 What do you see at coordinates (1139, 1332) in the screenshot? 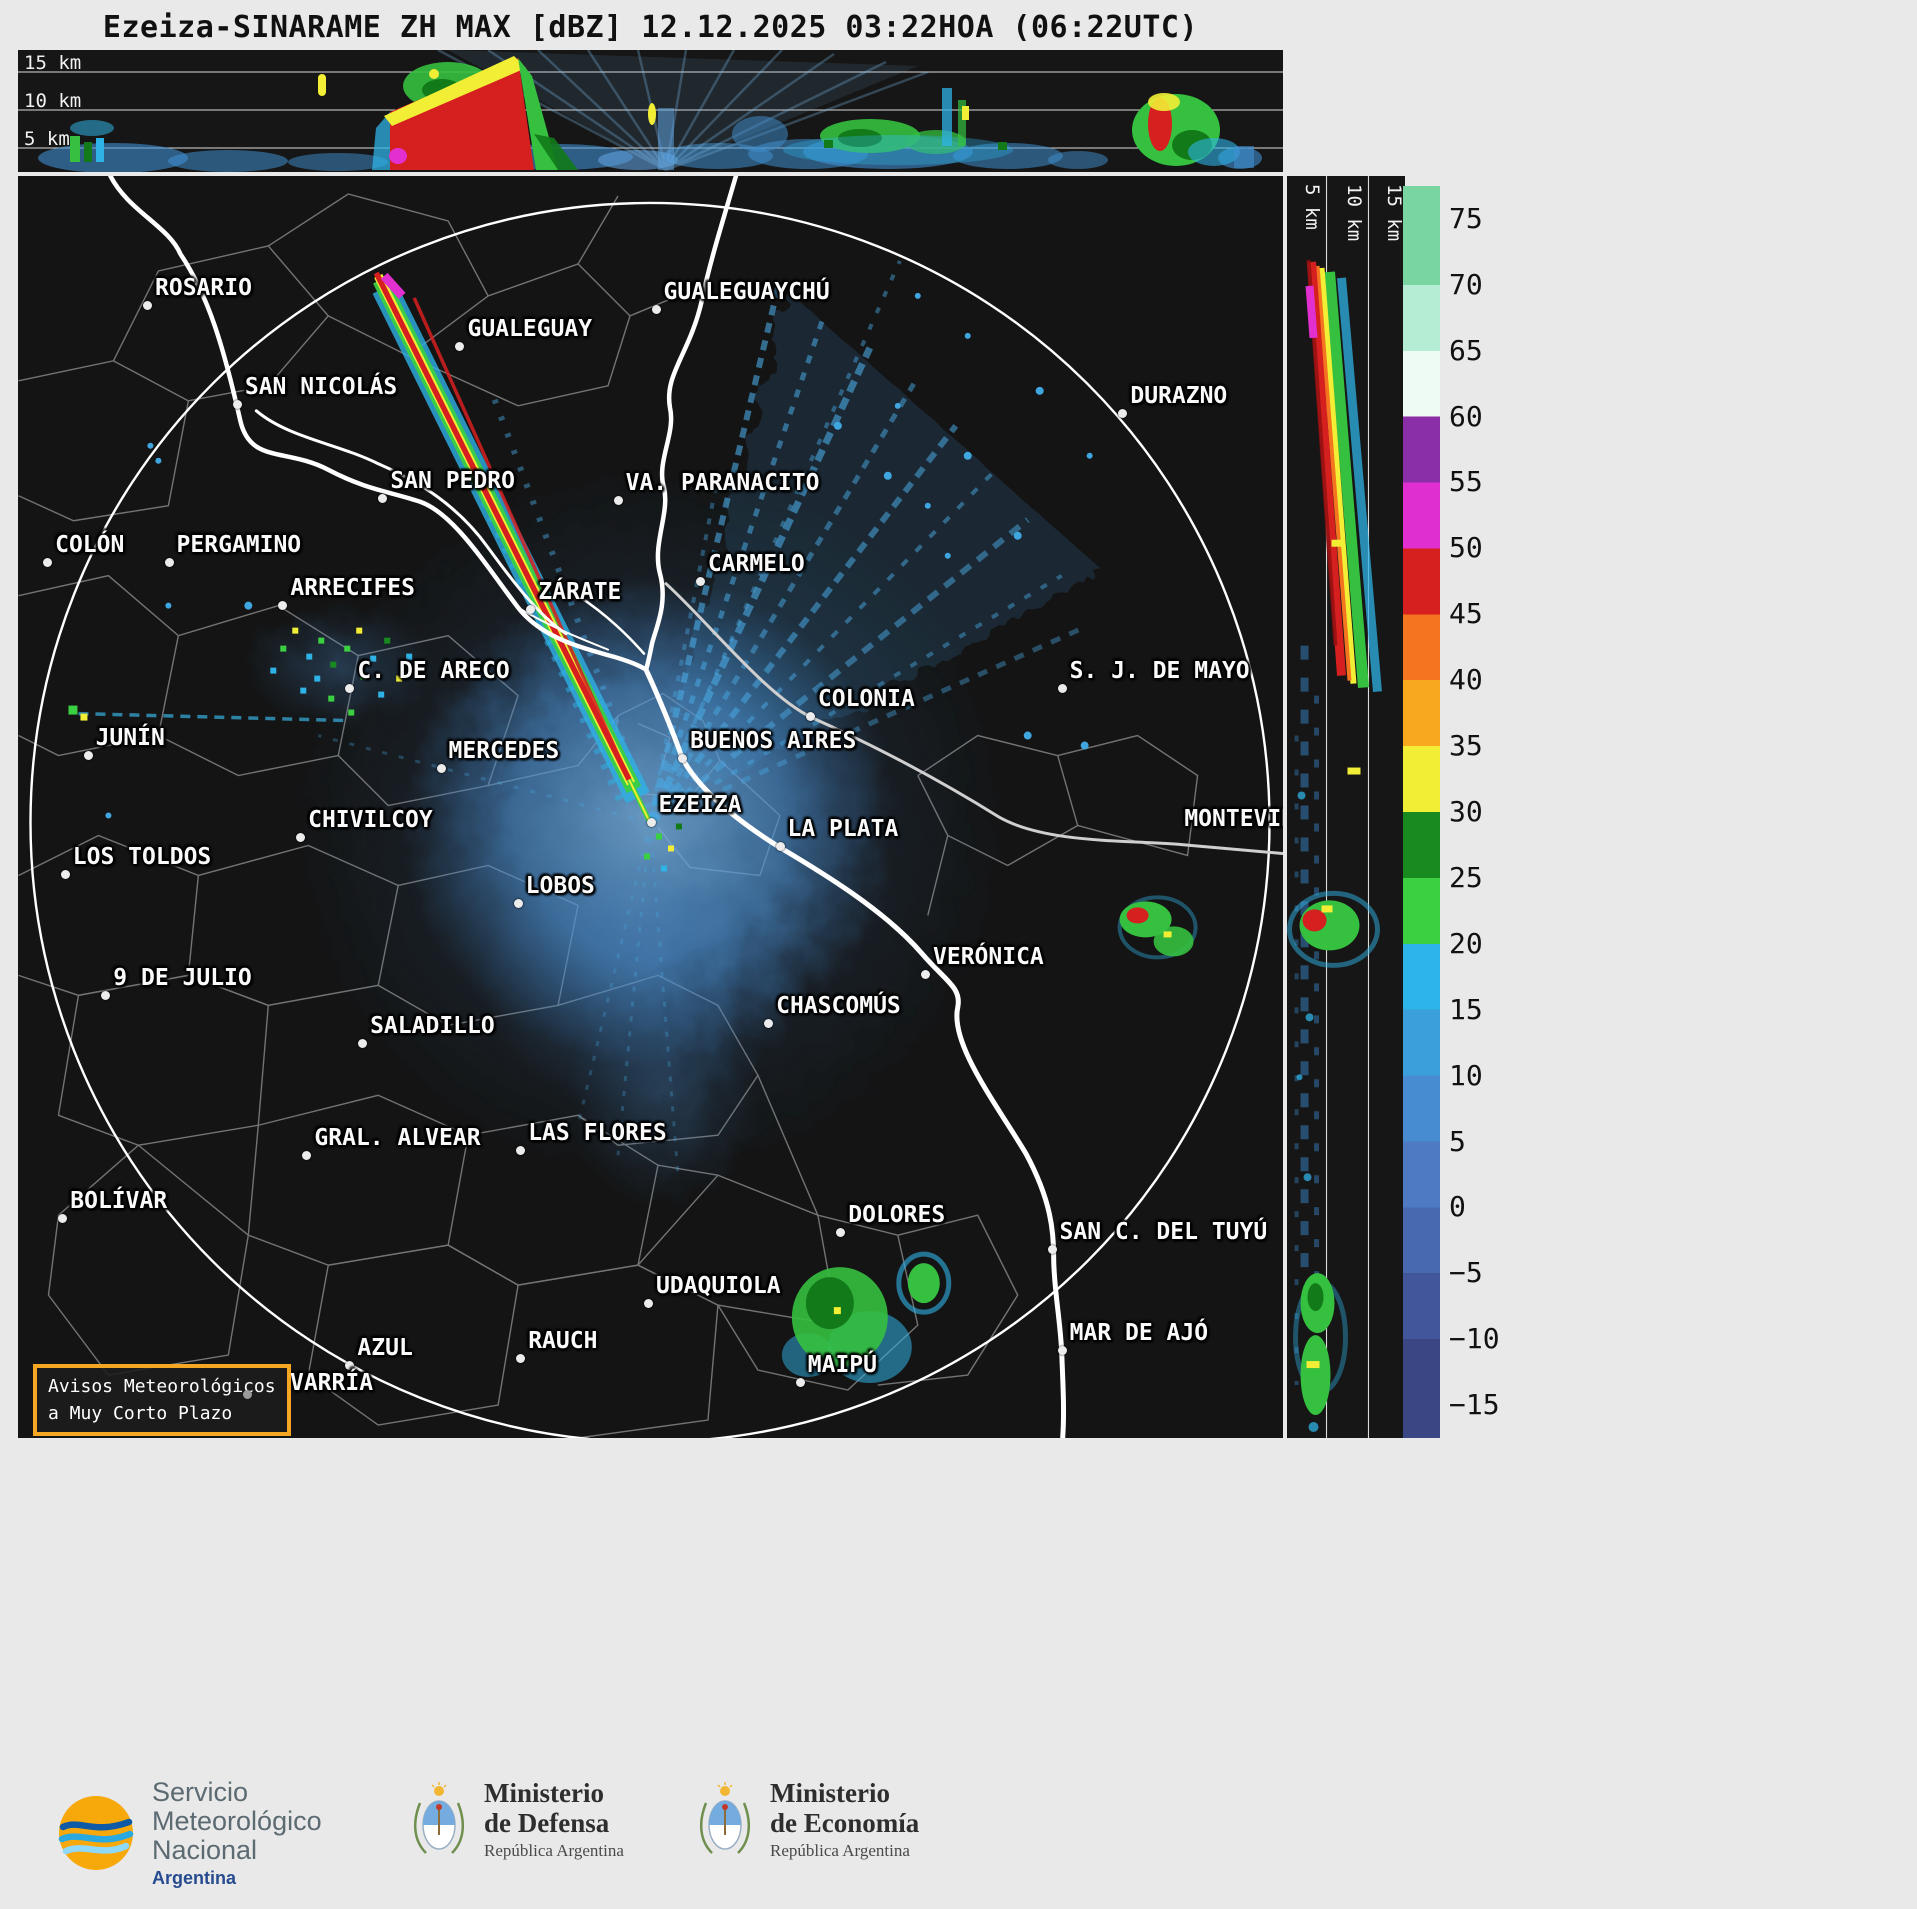
I see `city-label: MAR DE AJÓ` at bounding box center [1139, 1332].